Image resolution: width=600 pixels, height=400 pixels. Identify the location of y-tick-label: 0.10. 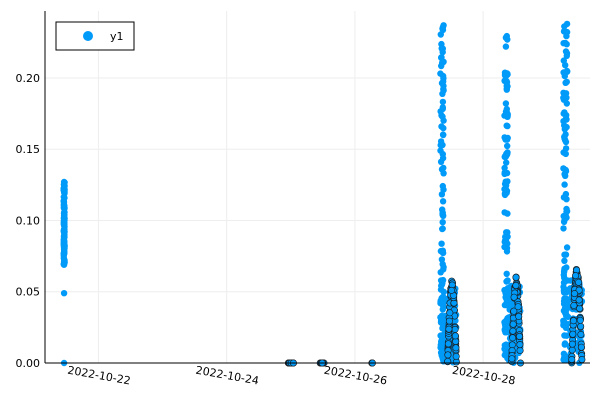
(28, 220).